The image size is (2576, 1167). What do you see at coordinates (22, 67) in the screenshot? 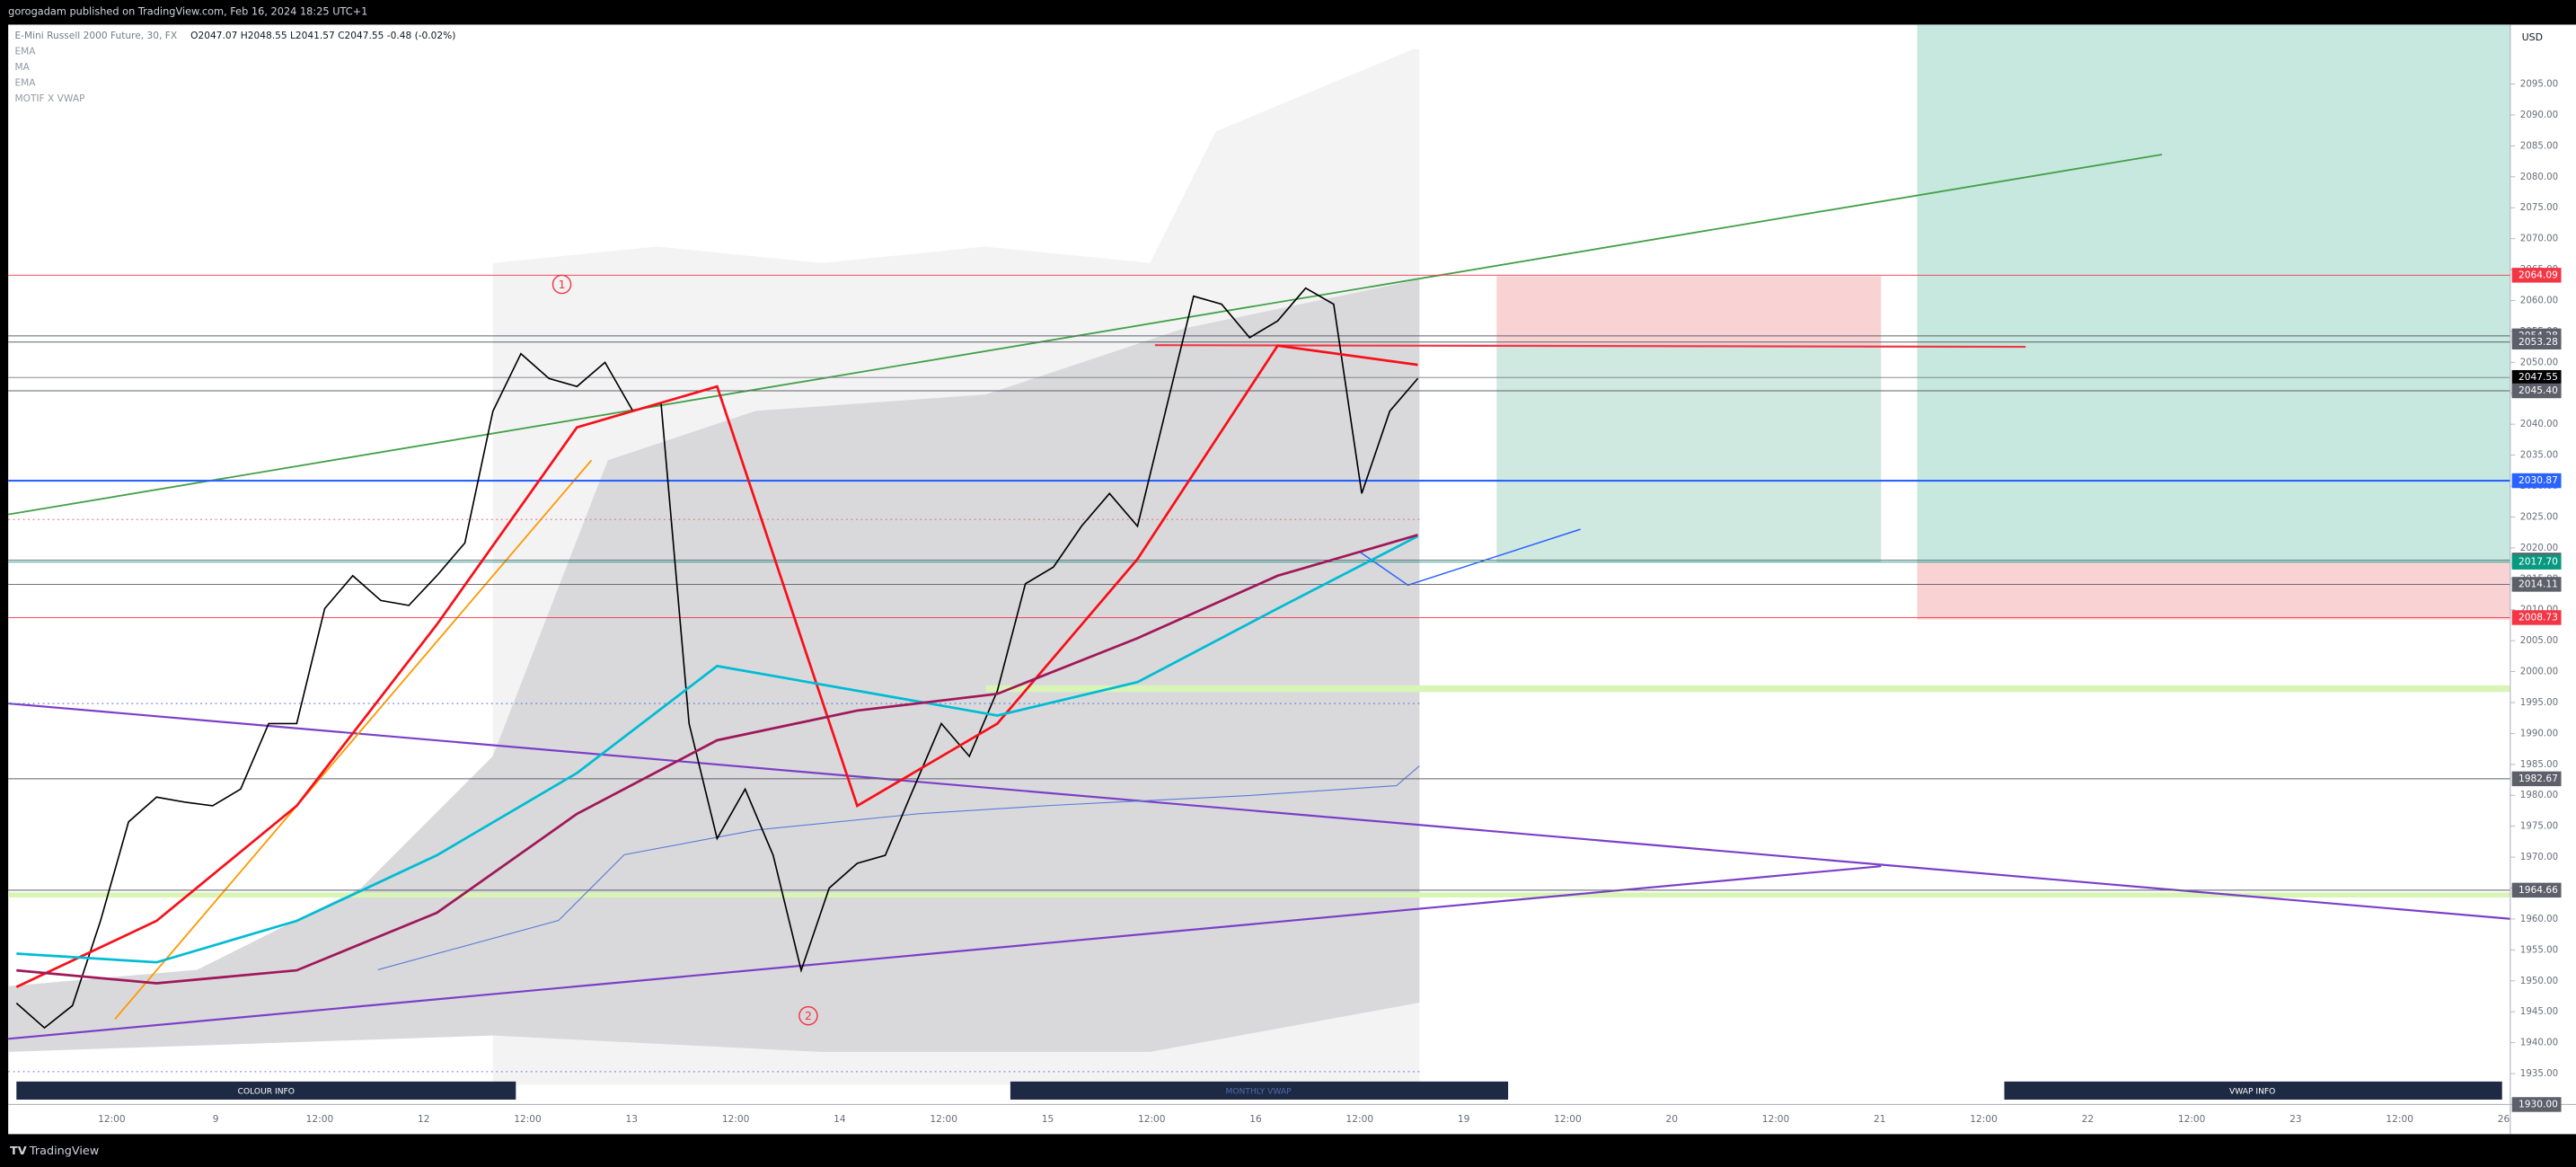
I see `indicator: MA` at bounding box center [22, 67].